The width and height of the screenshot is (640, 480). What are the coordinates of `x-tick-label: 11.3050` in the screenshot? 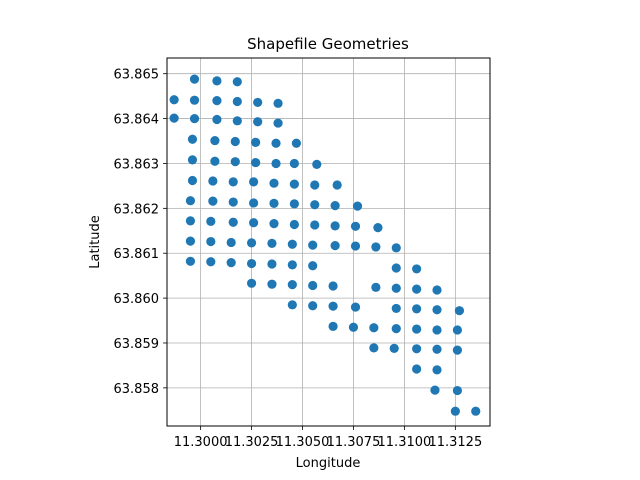 It's located at (303, 442).